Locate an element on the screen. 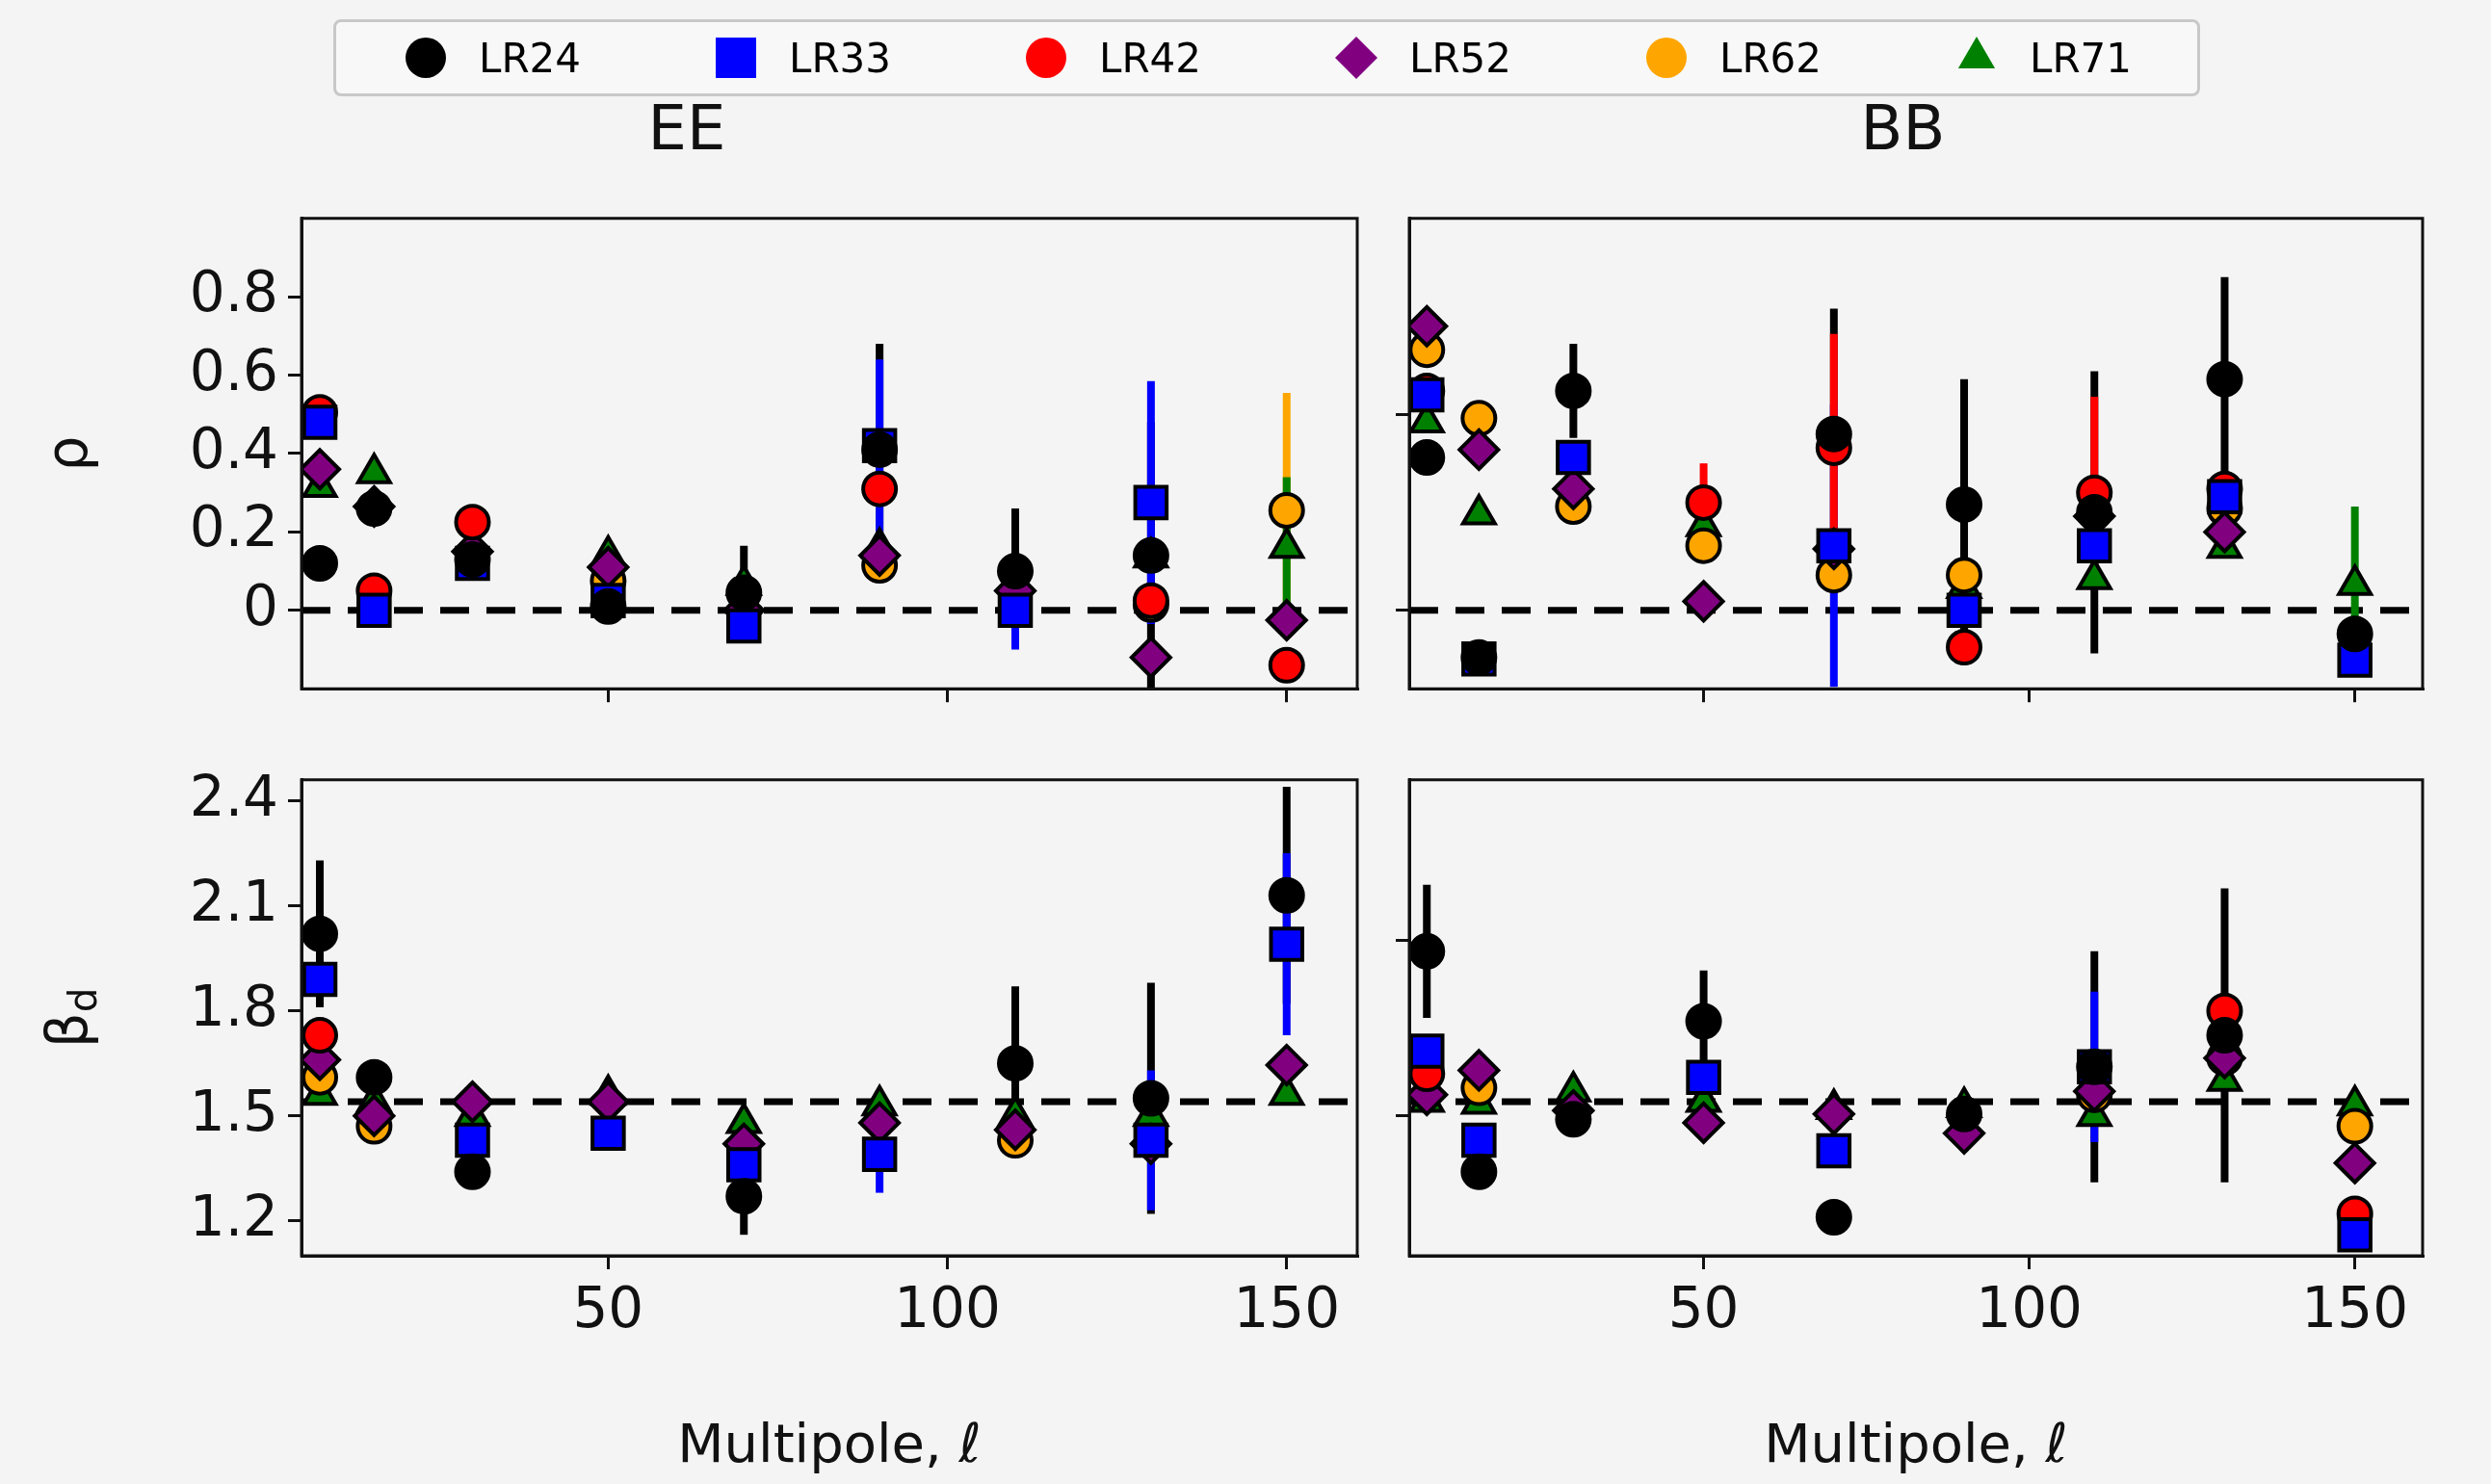 Image resolution: width=2491 pixels, height=1484 pixels. y-tick-label: 1.5 is located at coordinates (233, 1111).